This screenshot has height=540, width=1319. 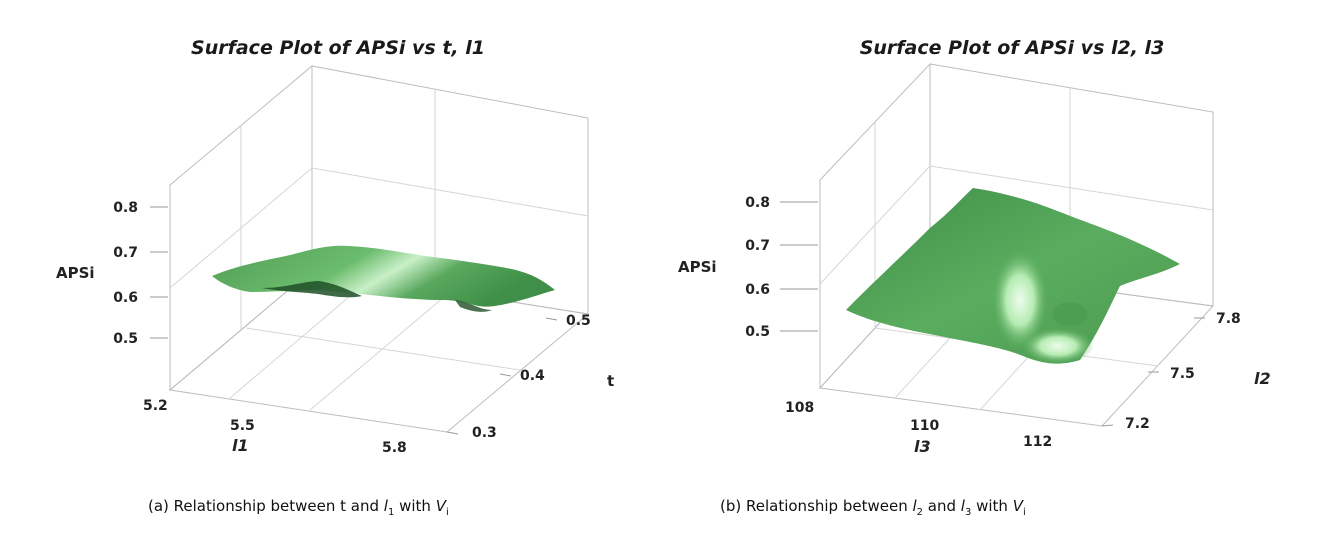 I want to click on y-tick-label: 7.2, so click(x=1137, y=424).